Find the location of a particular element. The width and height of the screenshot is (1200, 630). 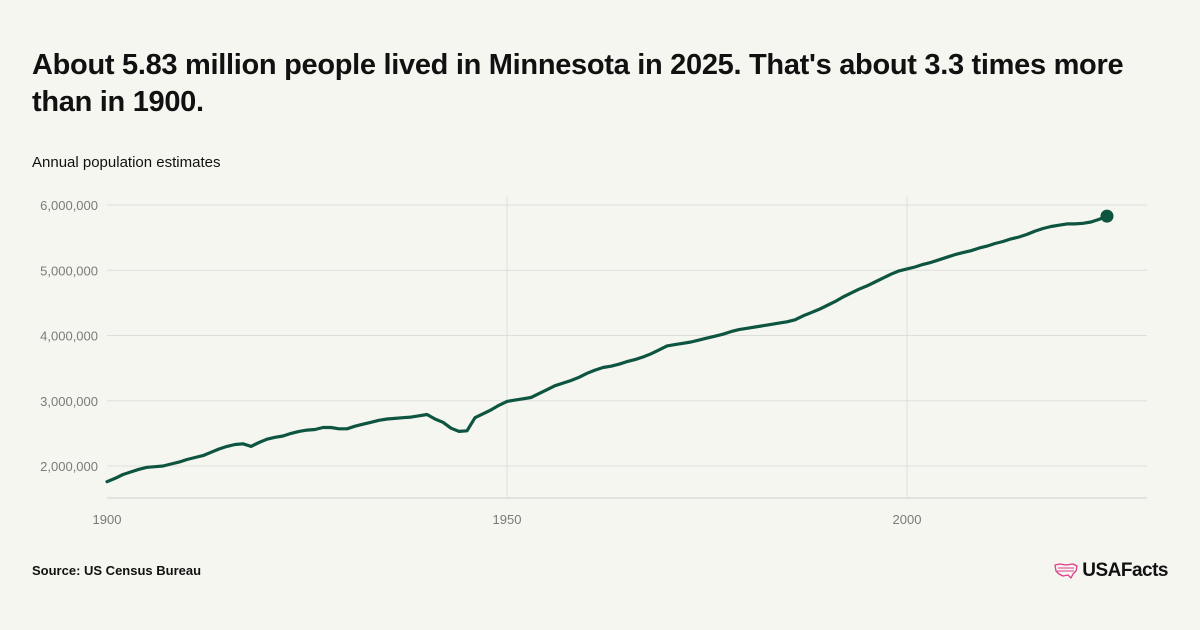

y-tick-label: 5,000,000 is located at coordinates (69, 270).